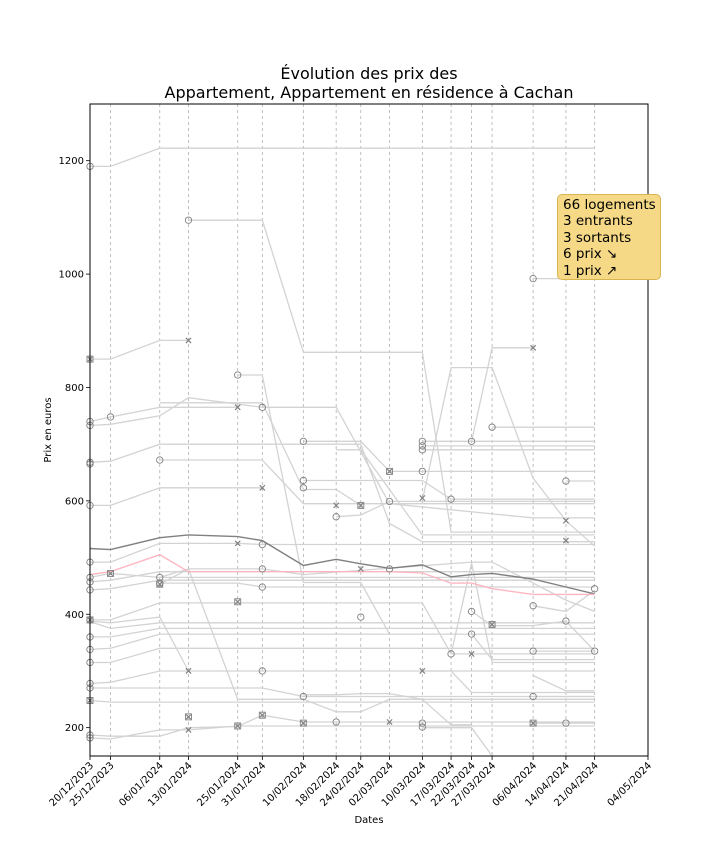 The width and height of the screenshot is (720, 864). What do you see at coordinates (597, 237) in the screenshot?
I see `summary-exits: 3 sortants` at bounding box center [597, 237].